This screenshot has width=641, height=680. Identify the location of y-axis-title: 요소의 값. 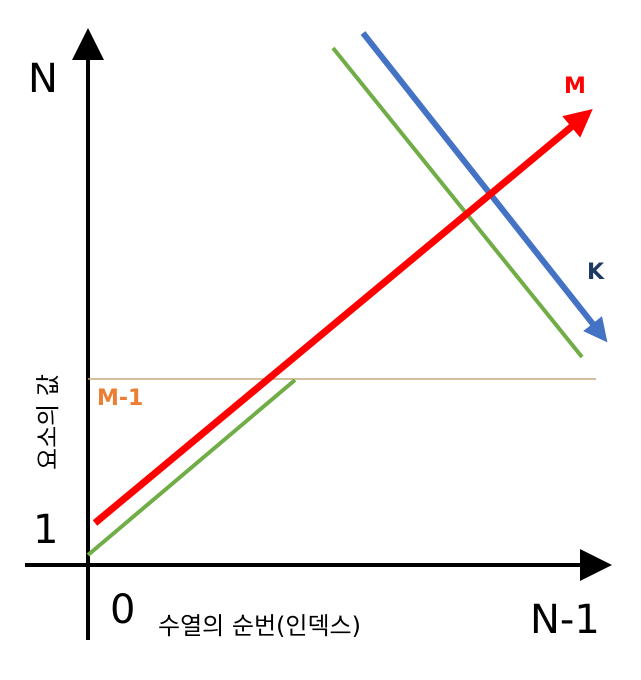
(48, 422).